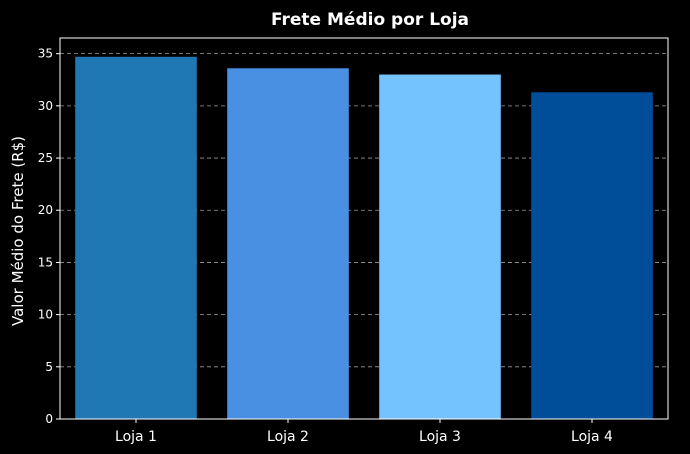 The image size is (690, 454). What do you see at coordinates (49, 419) in the screenshot?
I see `y-tick-label: 0` at bounding box center [49, 419].